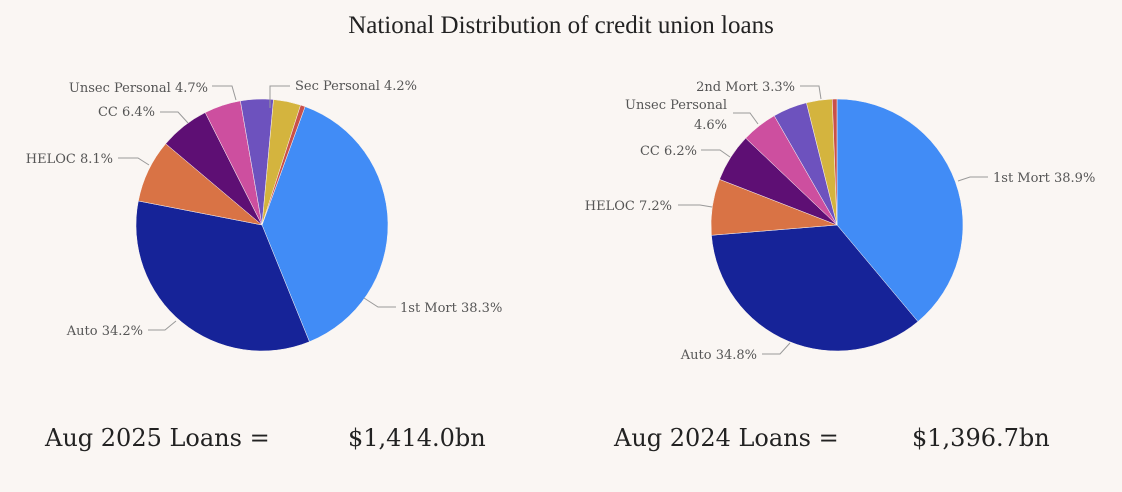 This screenshot has height=492, width=1122. I want to click on label-cc-2024: CC 6.2%, so click(668, 151).